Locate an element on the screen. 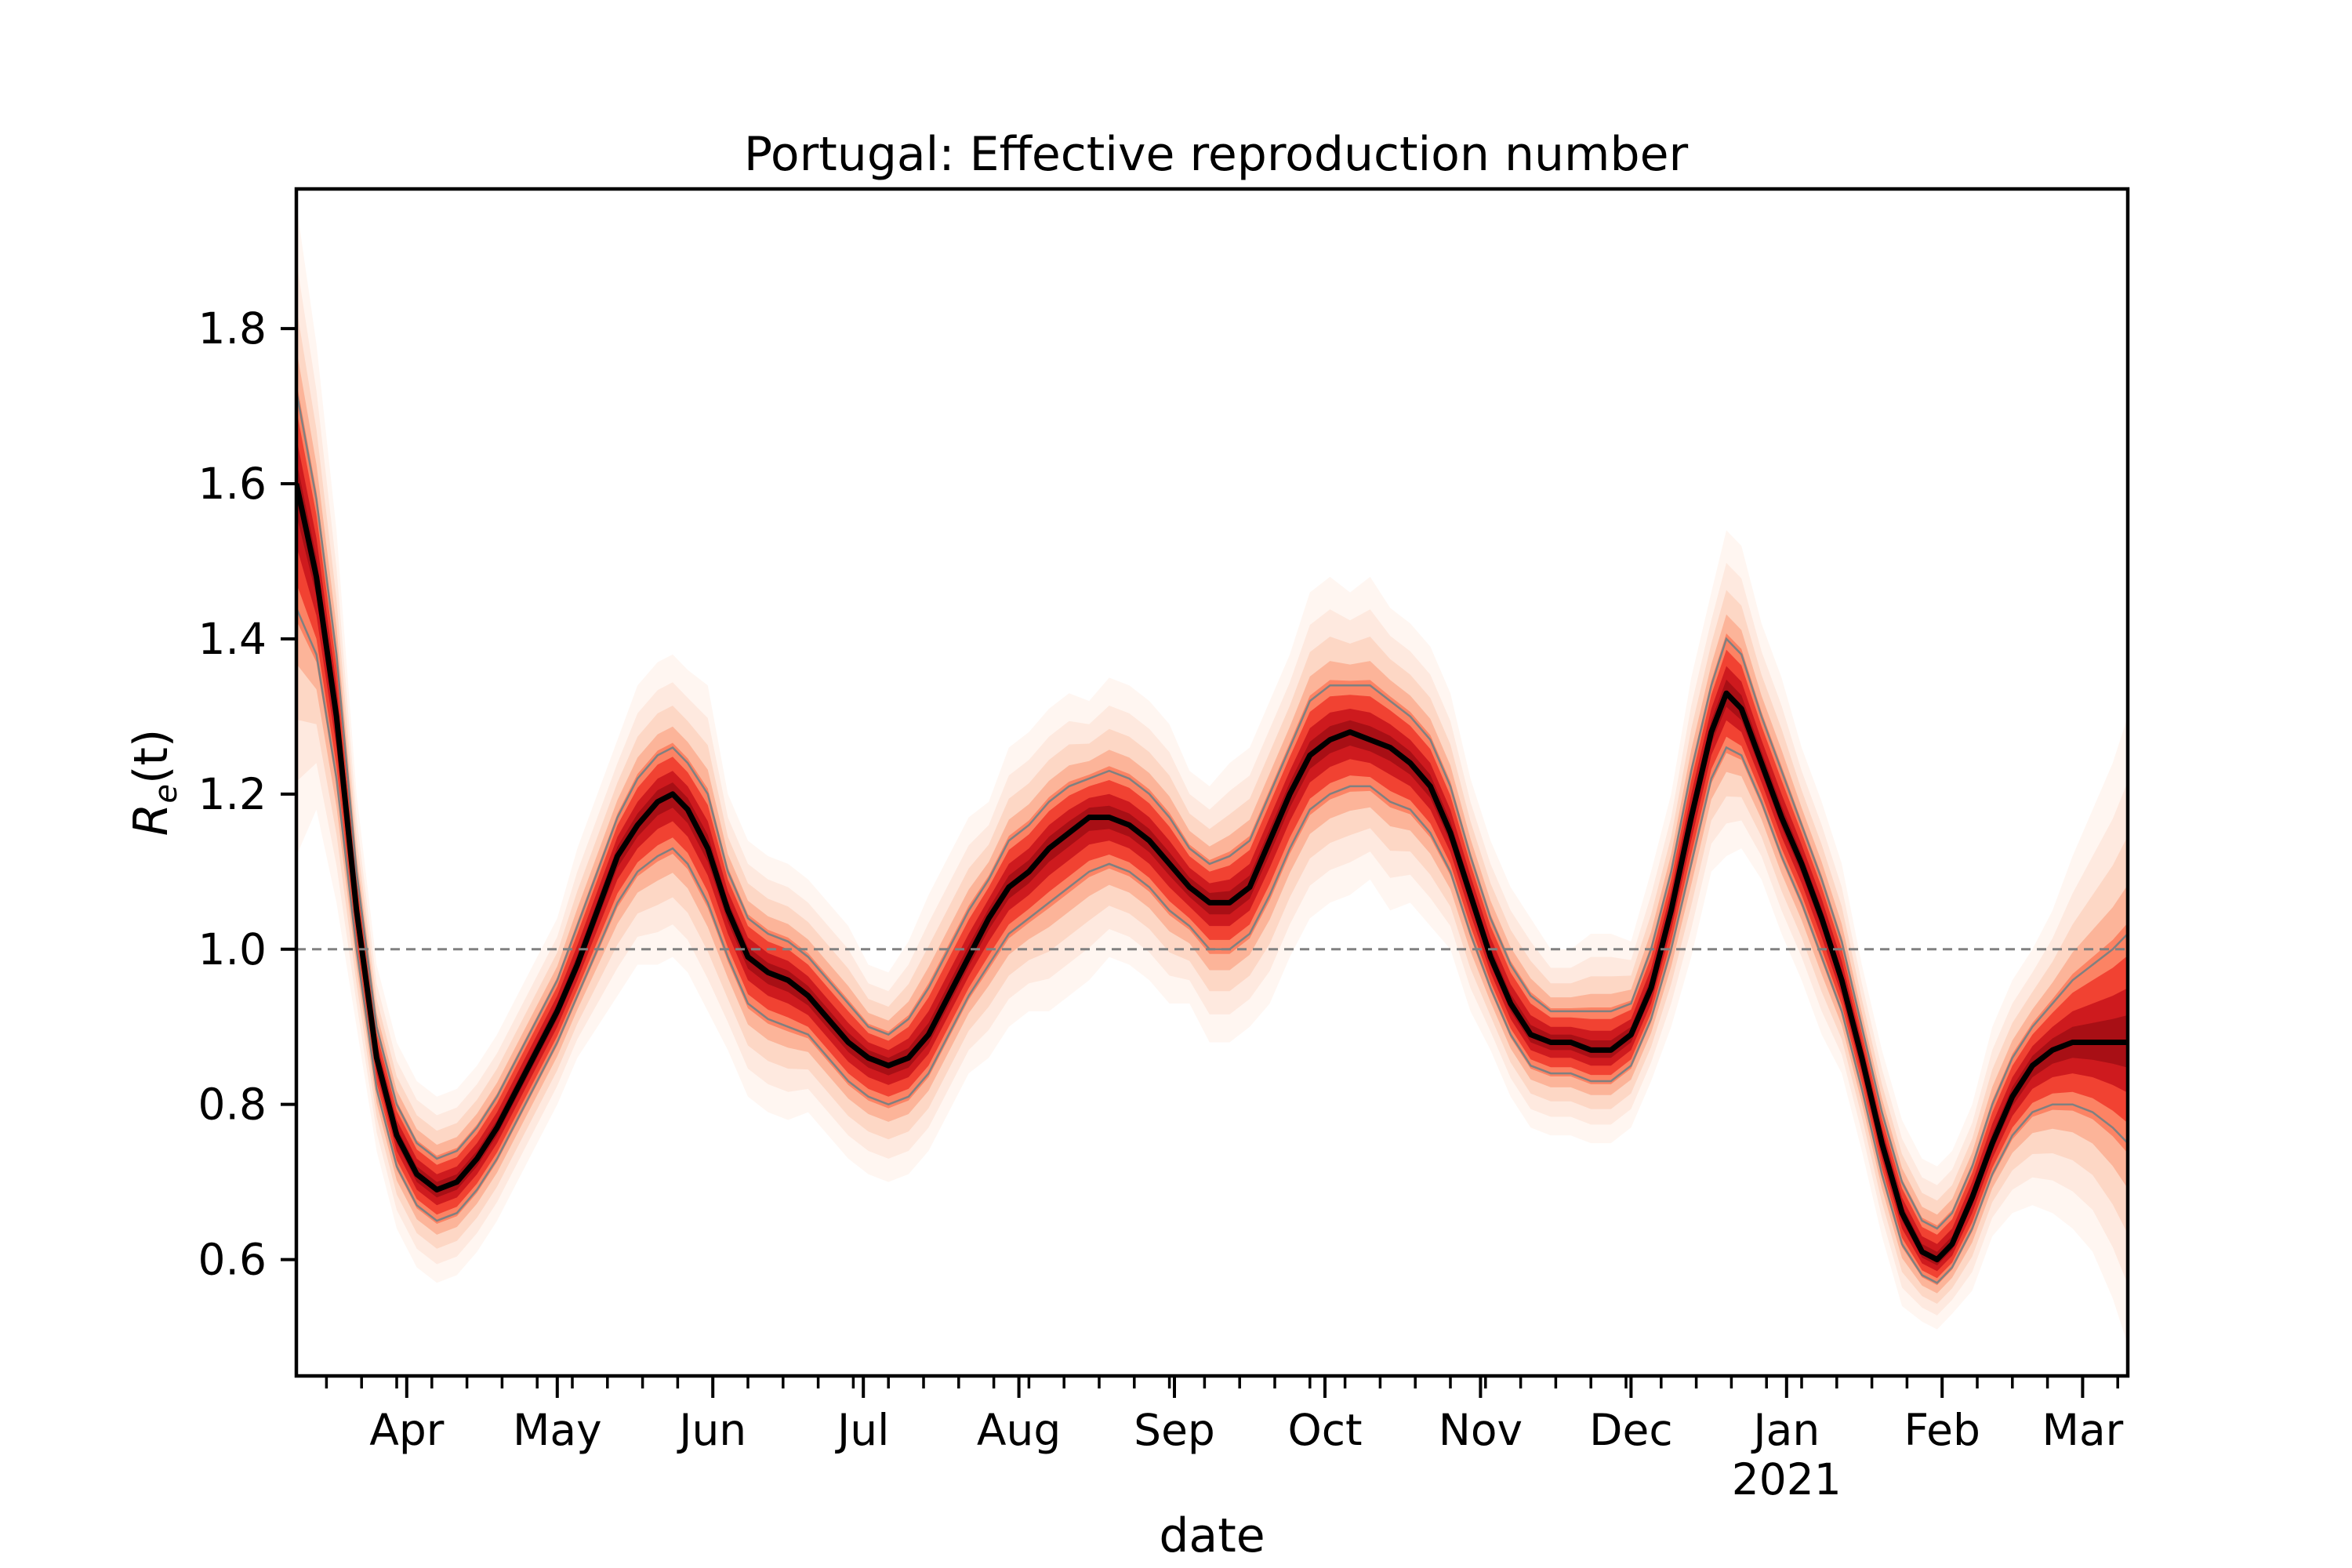  x-tick-label: Apr is located at coordinates (407, 1430).